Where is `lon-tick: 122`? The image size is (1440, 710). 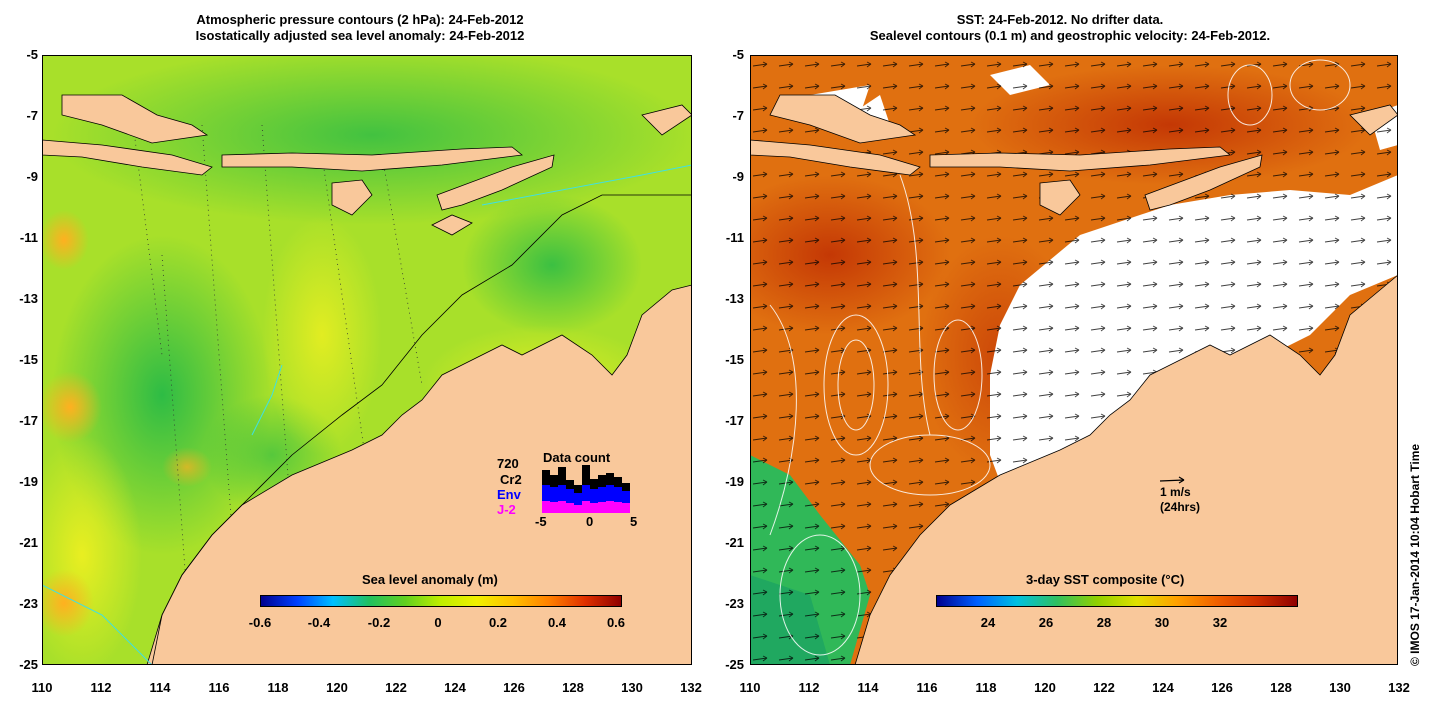 lon-tick: 122 is located at coordinates (396, 687).